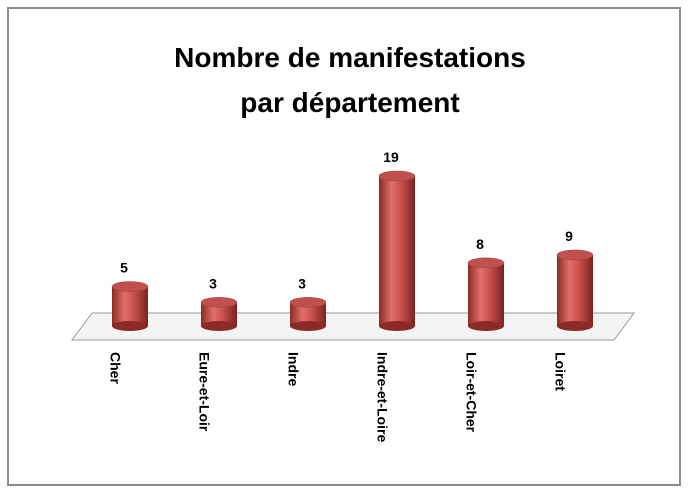  I want to click on x-tick-label: Indre, so click(293, 369).